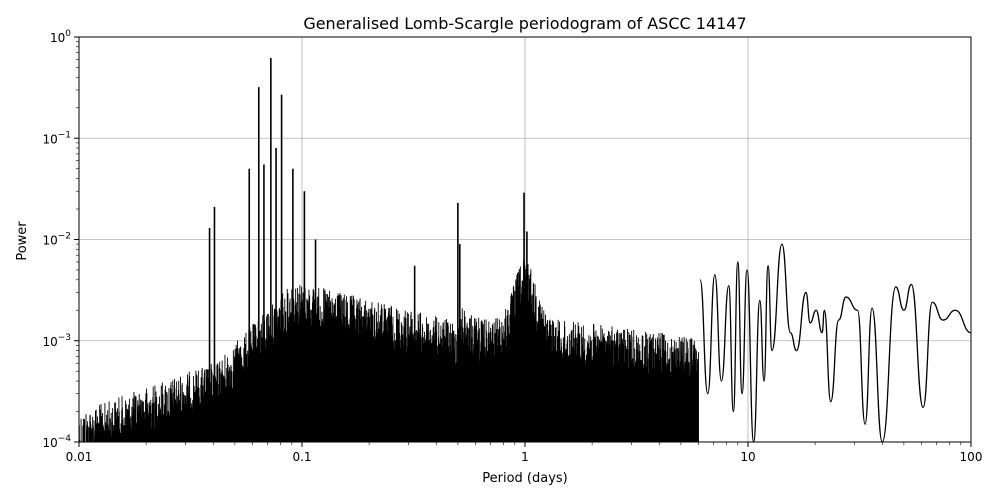  What do you see at coordinates (60, 37) in the screenshot?
I see `y-tick-label: 10⁰` at bounding box center [60, 37].